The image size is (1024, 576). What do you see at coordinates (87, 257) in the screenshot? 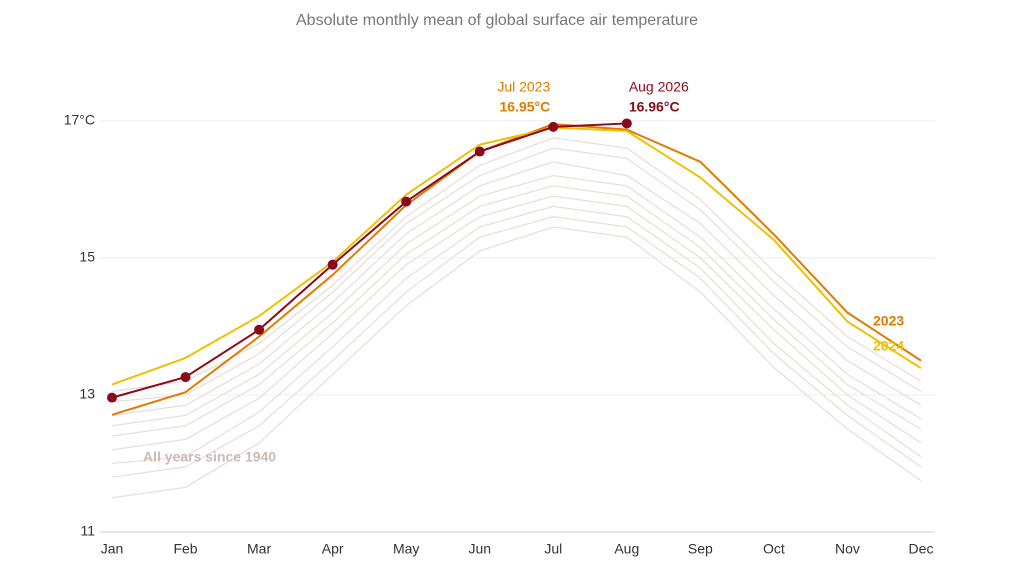
I see `y-tick-label: 15` at bounding box center [87, 257].